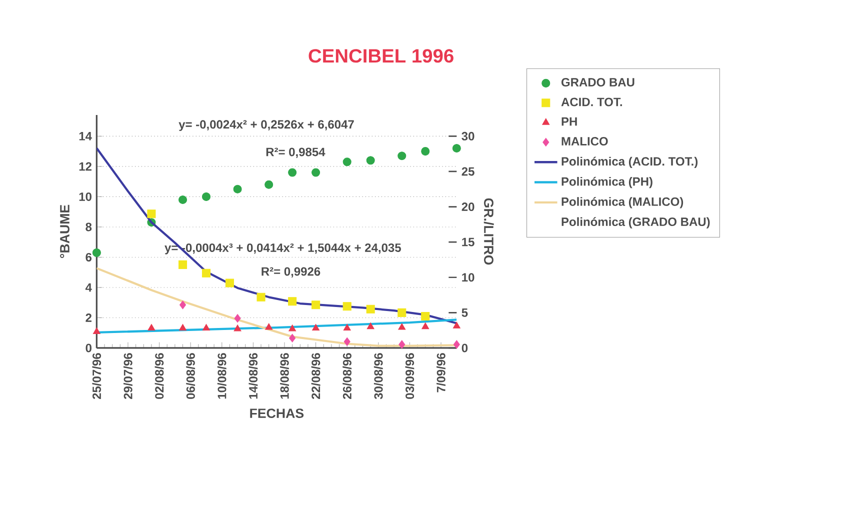 The height and width of the screenshot is (532, 847). What do you see at coordinates (465, 348) in the screenshot?
I see `y2-tick-label: 0` at bounding box center [465, 348].